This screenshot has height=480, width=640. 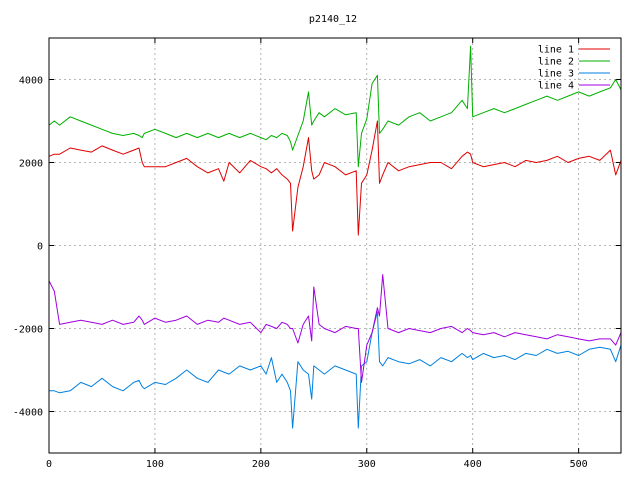 I want to click on y-tick-label: 4000, so click(x=31, y=81).